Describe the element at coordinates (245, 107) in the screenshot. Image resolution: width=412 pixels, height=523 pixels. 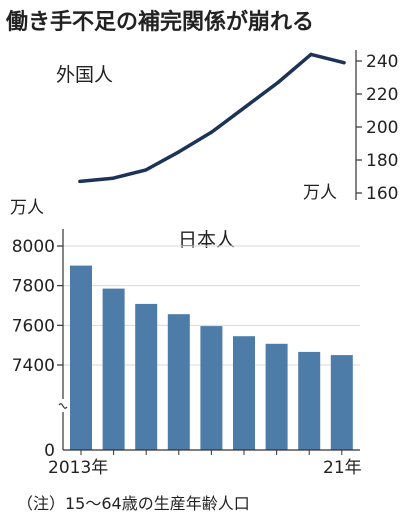
I see `line-point-2018` at that location.